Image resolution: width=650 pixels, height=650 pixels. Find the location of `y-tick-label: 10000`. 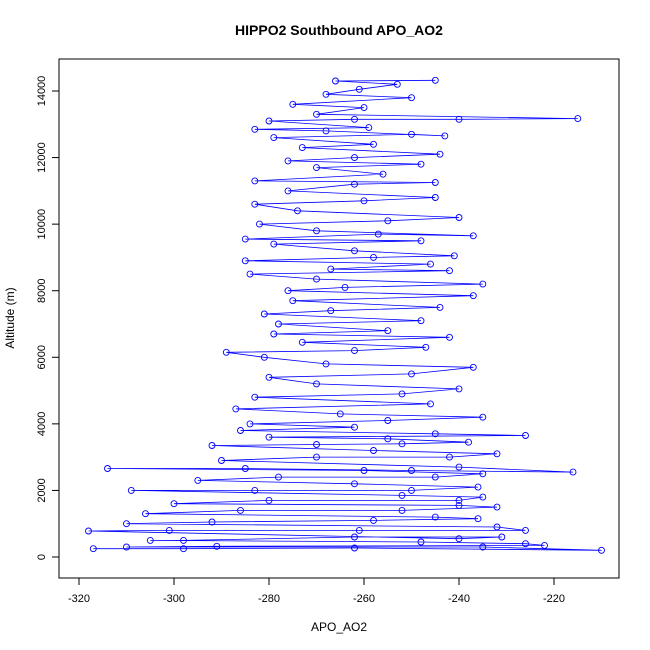

y-tick-label: 10000 is located at coordinates (42, 224).